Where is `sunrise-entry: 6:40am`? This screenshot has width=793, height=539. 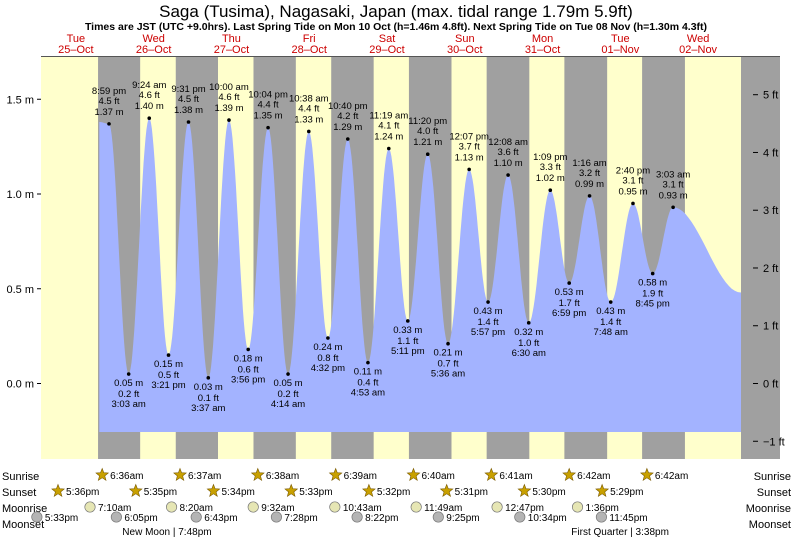 sunrise-entry: 6:40am is located at coordinates (430, 474).